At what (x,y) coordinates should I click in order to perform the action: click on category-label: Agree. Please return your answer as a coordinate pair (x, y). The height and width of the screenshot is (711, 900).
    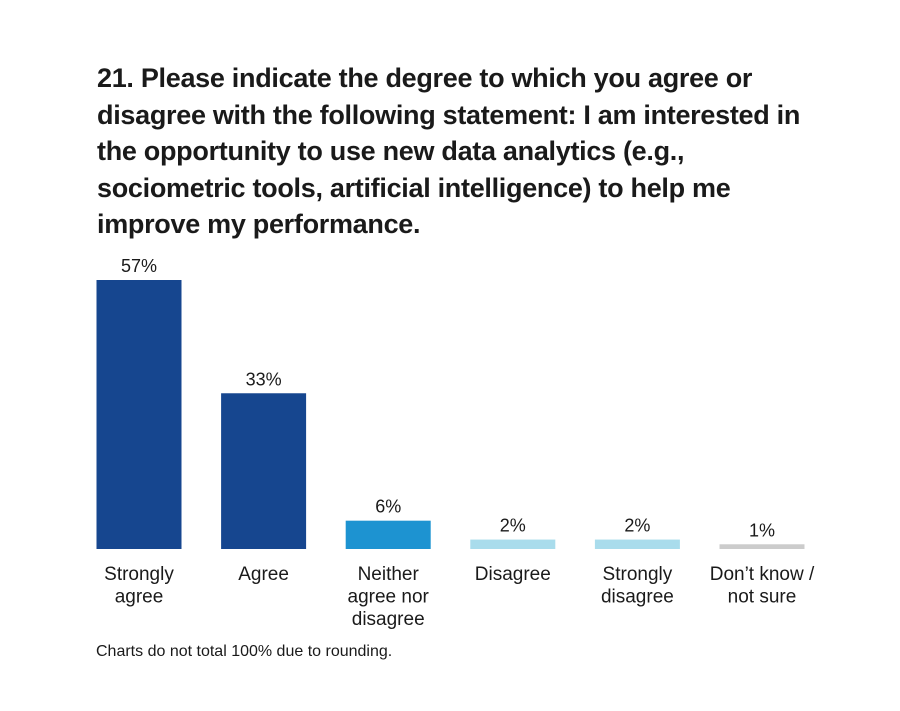
    Looking at the image, I should click on (263, 574).